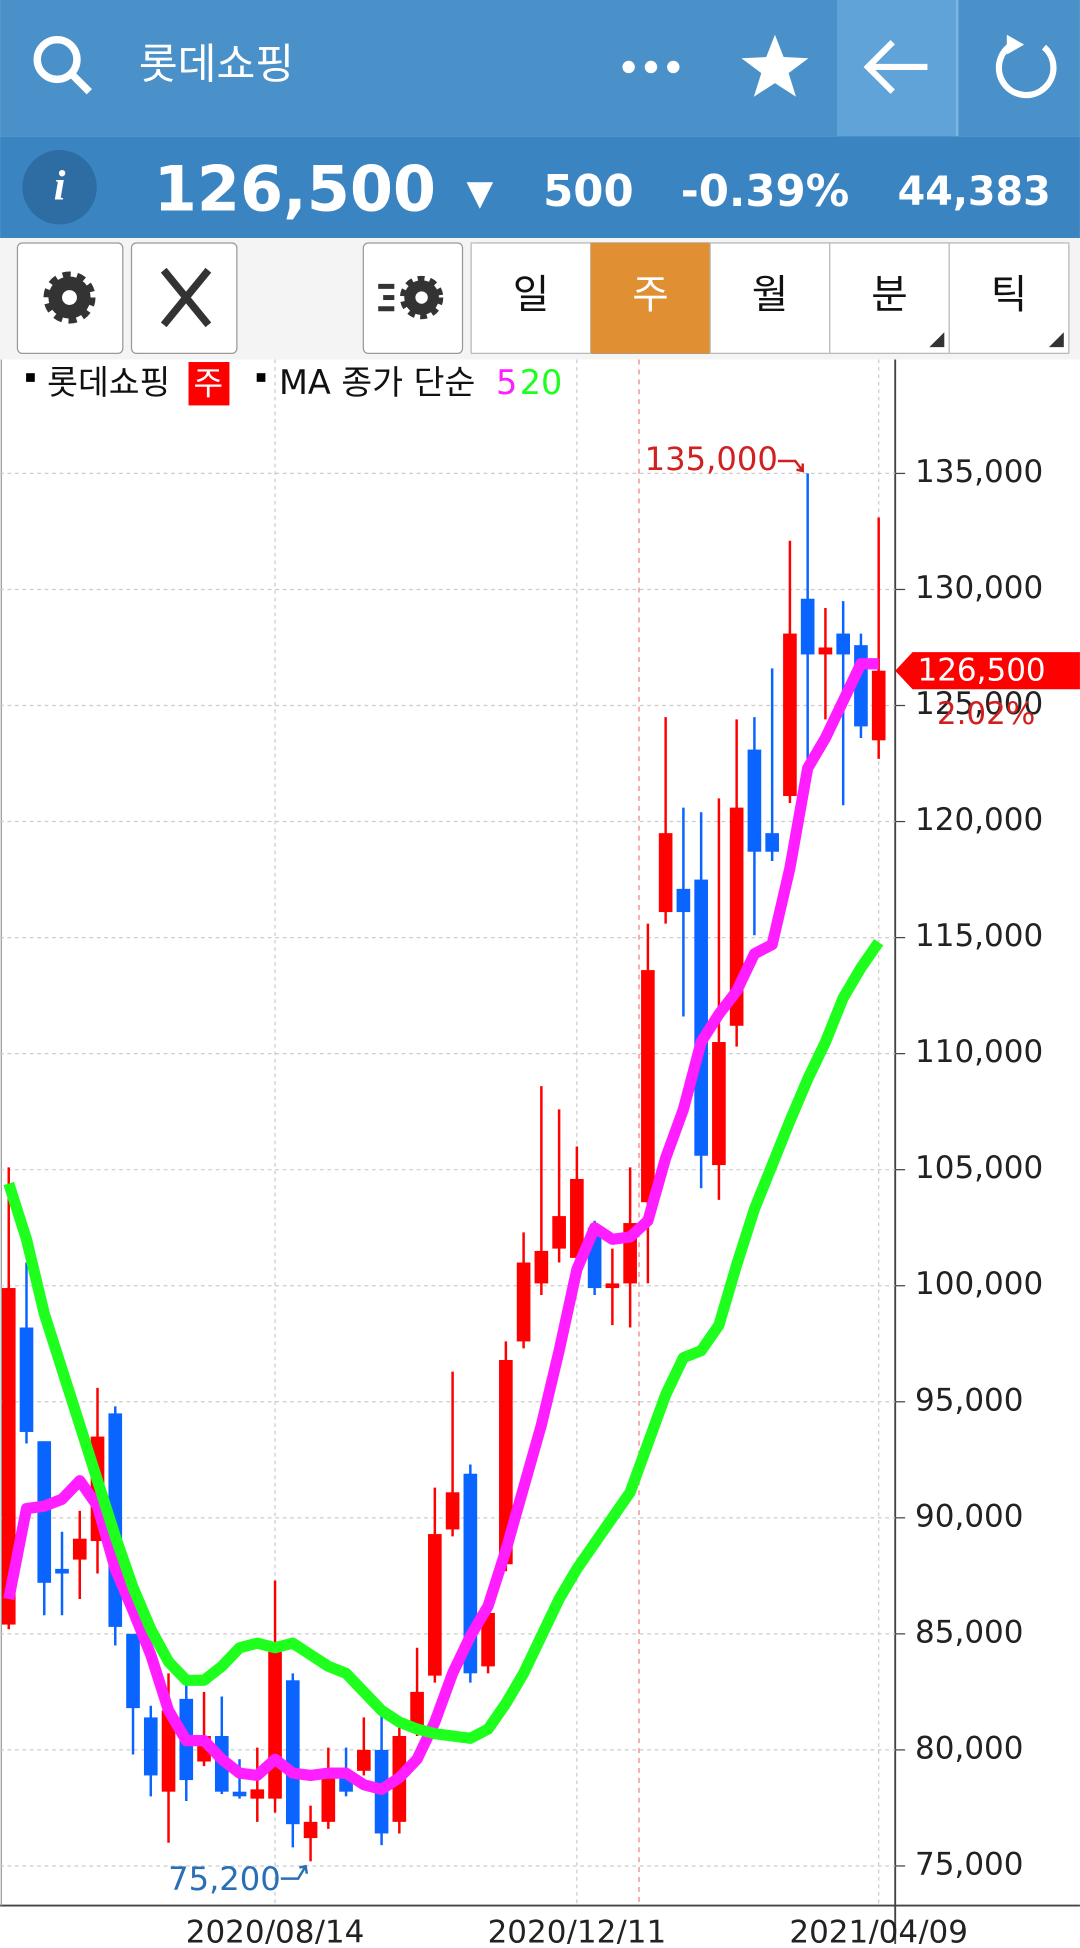 The height and width of the screenshot is (1948, 1080). What do you see at coordinates (216, 63) in the screenshot?
I see `stock-title: 롯데쇼핑` at bounding box center [216, 63].